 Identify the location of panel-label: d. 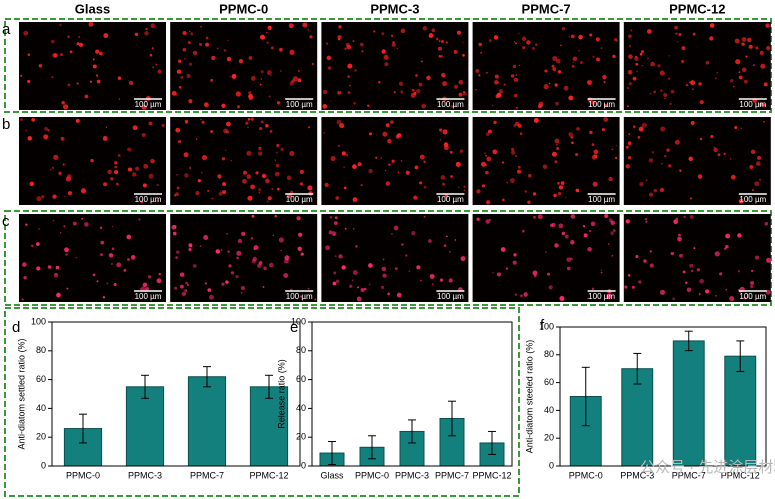
(16, 327).